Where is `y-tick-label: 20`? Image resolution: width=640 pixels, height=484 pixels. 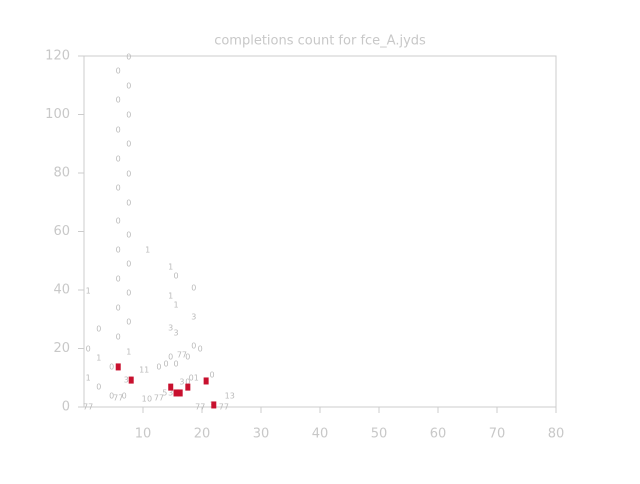 y-tick-label: 20 is located at coordinates (61, 348).